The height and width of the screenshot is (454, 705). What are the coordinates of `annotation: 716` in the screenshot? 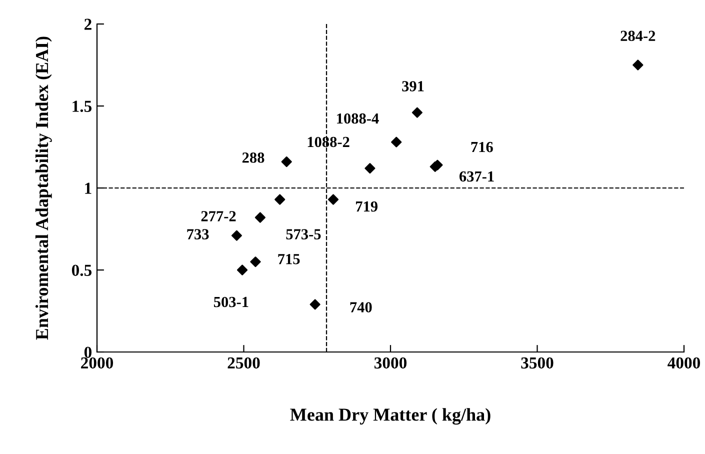 It's located at (482, 147).